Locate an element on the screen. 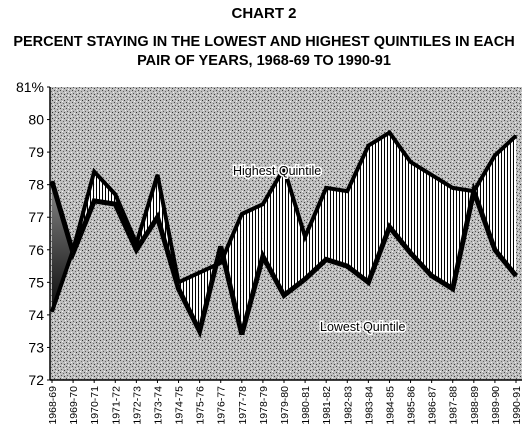  y-tick-label: 79 is located at coordinates (36, 152).